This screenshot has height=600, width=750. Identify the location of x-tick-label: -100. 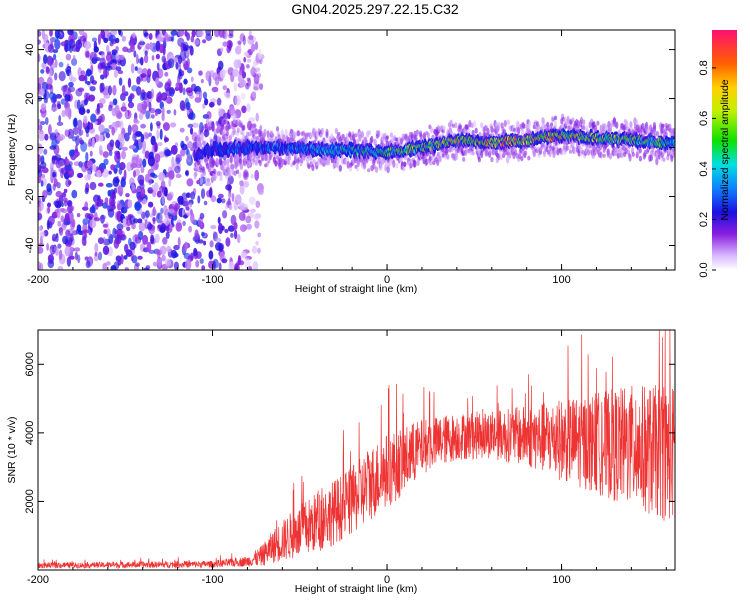
(213, 280).